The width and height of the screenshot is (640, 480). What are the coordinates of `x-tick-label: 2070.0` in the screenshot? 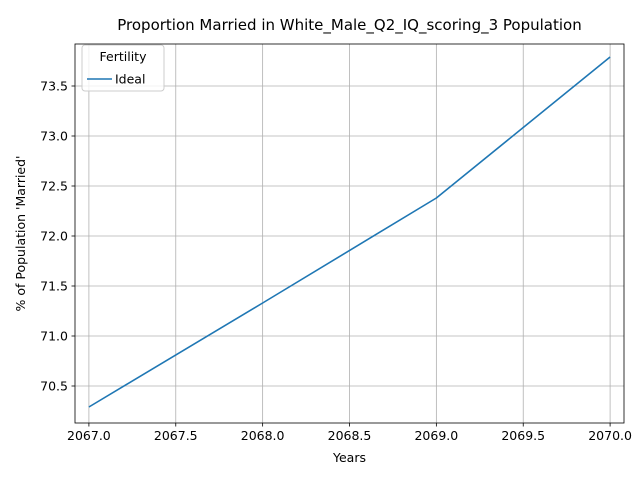 It's located at (610, 435).